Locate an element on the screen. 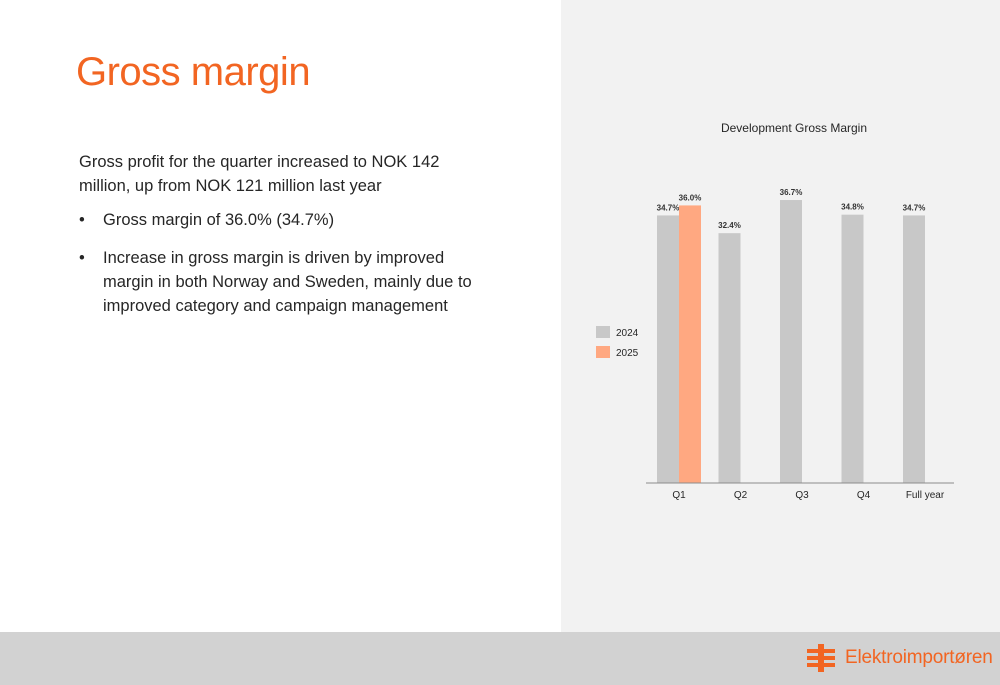 The image size is (1000, 685). data-label: 34.8% is located at coordinates (852, 207).